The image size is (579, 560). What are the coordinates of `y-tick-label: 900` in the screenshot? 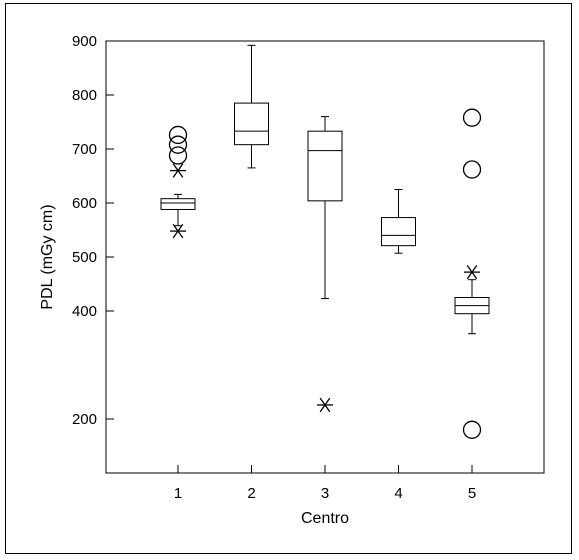 It's located at (84, 41).